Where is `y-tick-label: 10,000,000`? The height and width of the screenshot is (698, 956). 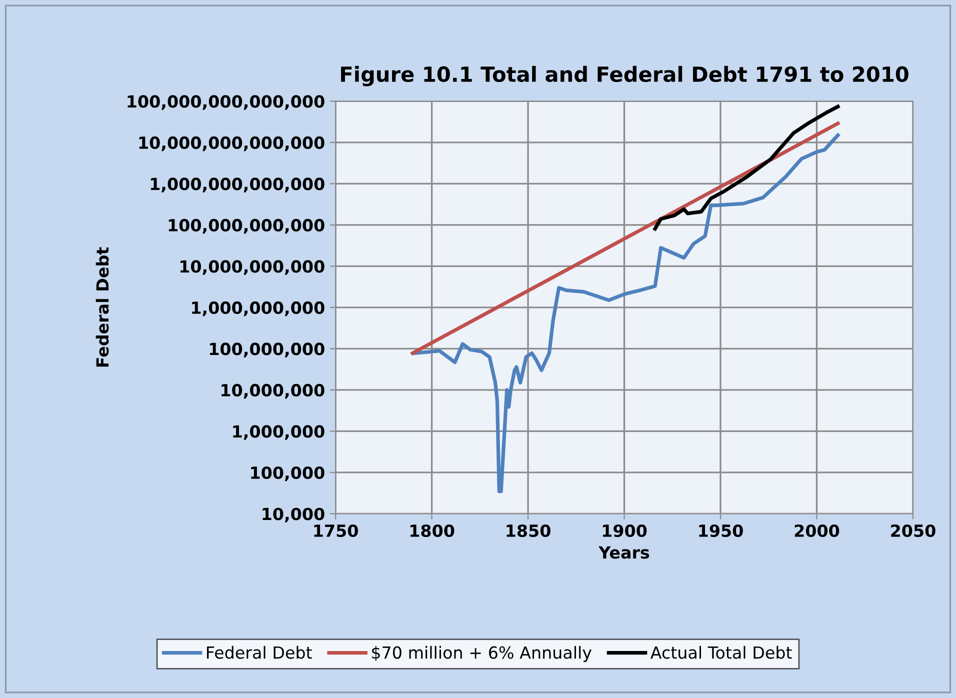 y-tick-label: 10,000,000 is located at coordinates (273, 391).